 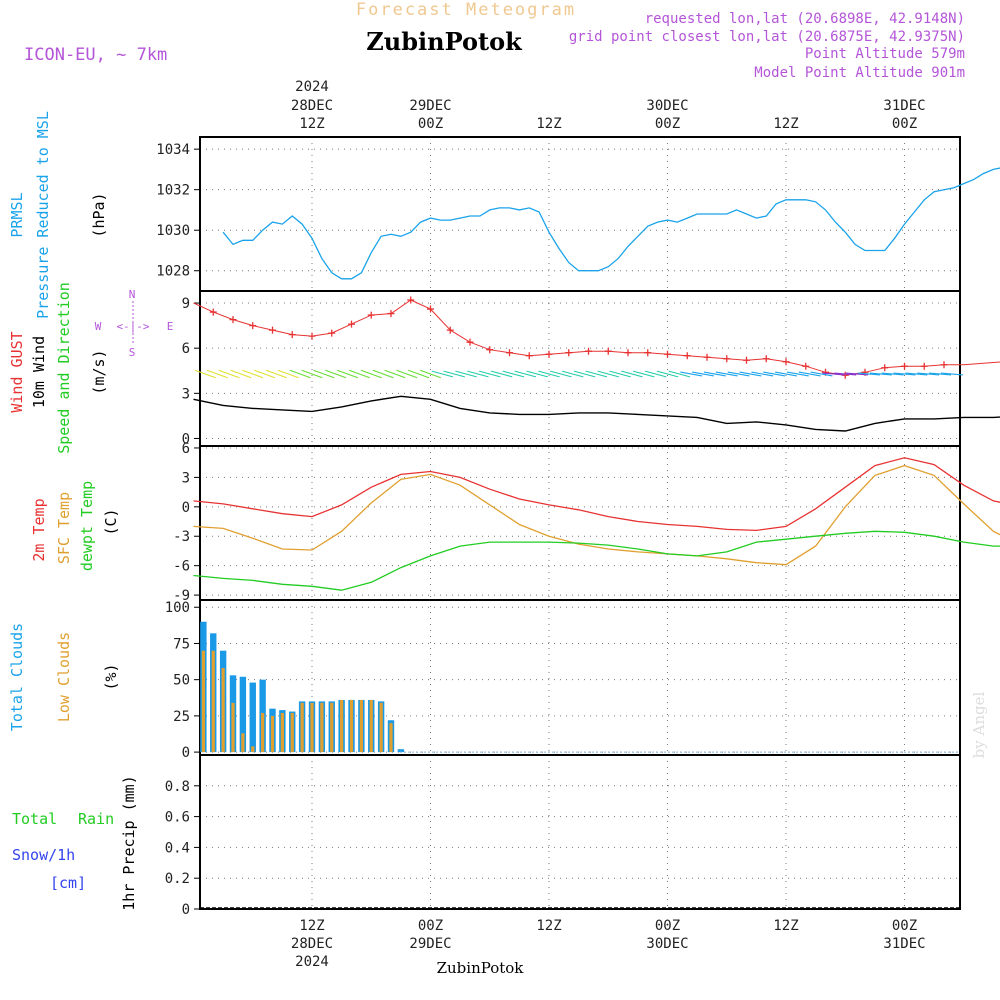 I want to click on top-time-date: 30DEC, so click(x=667, y=106).